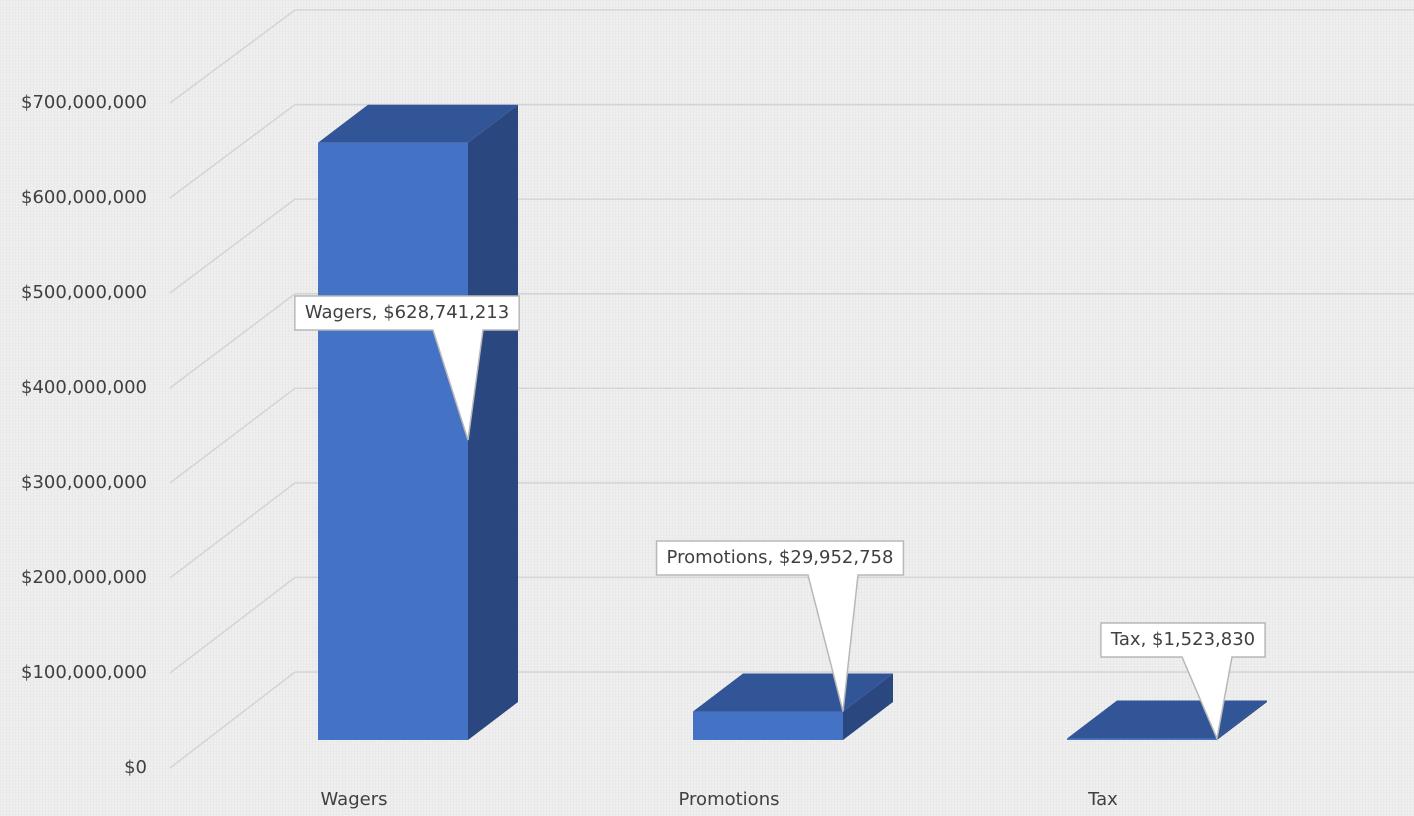 The height and width of the screenshot is (816, 1414). I want to click on y-tick-label: $700,000,000, so click(84, 102).